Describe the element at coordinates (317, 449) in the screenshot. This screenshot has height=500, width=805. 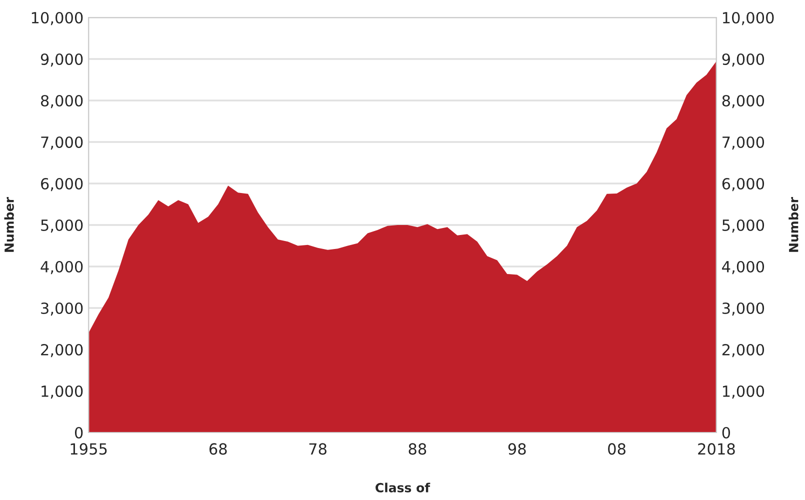
I see `x-tick-label: 78` at that location.